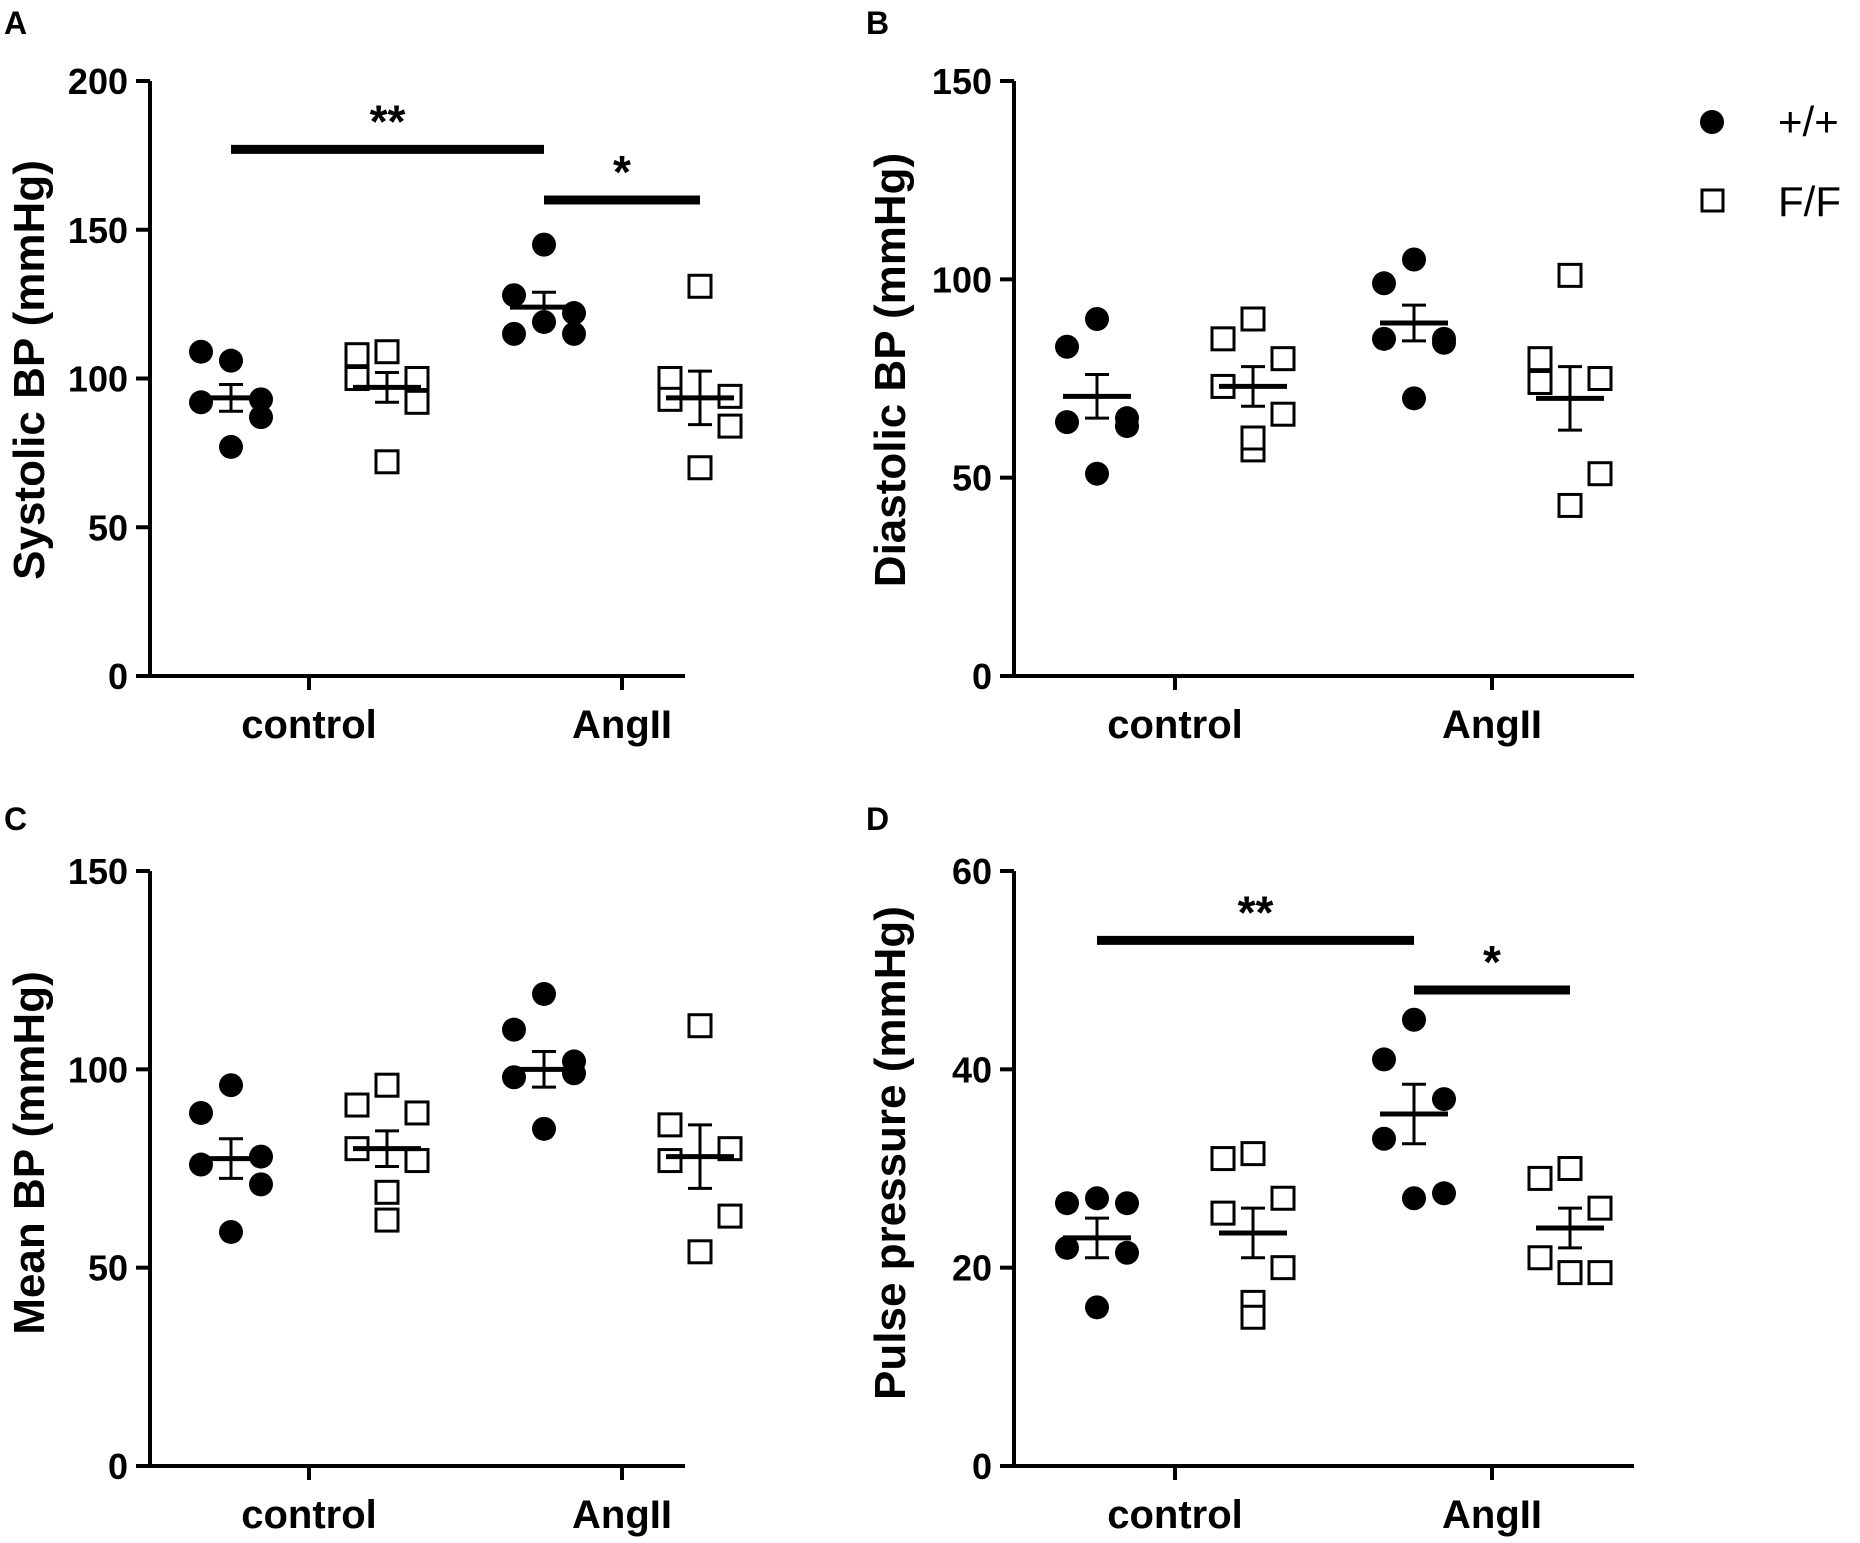  Describe the element at coordinates (877, 819) in the screenshot. I see `panel-letter: D` at that location.